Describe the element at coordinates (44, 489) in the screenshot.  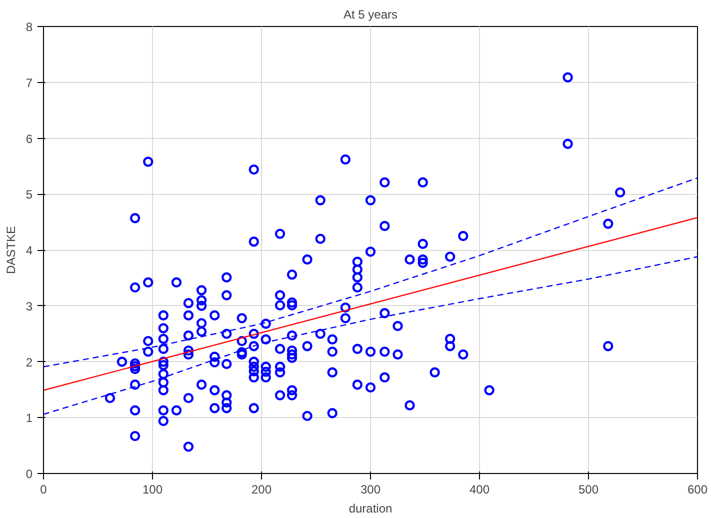
I see `x-tick-label: 0` at that location.